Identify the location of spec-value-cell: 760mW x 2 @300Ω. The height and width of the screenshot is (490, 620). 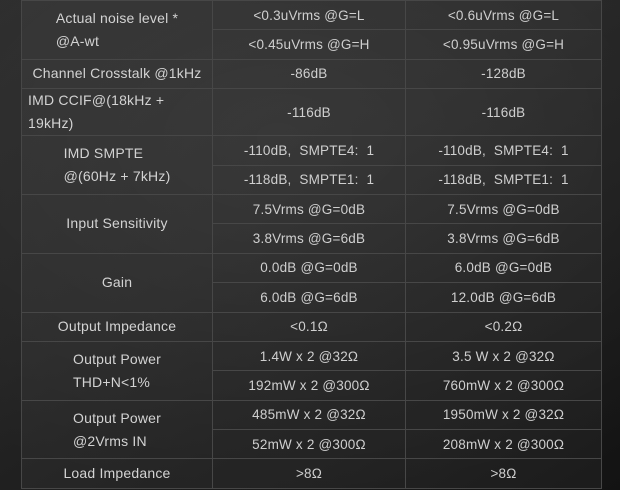
(503, 385).